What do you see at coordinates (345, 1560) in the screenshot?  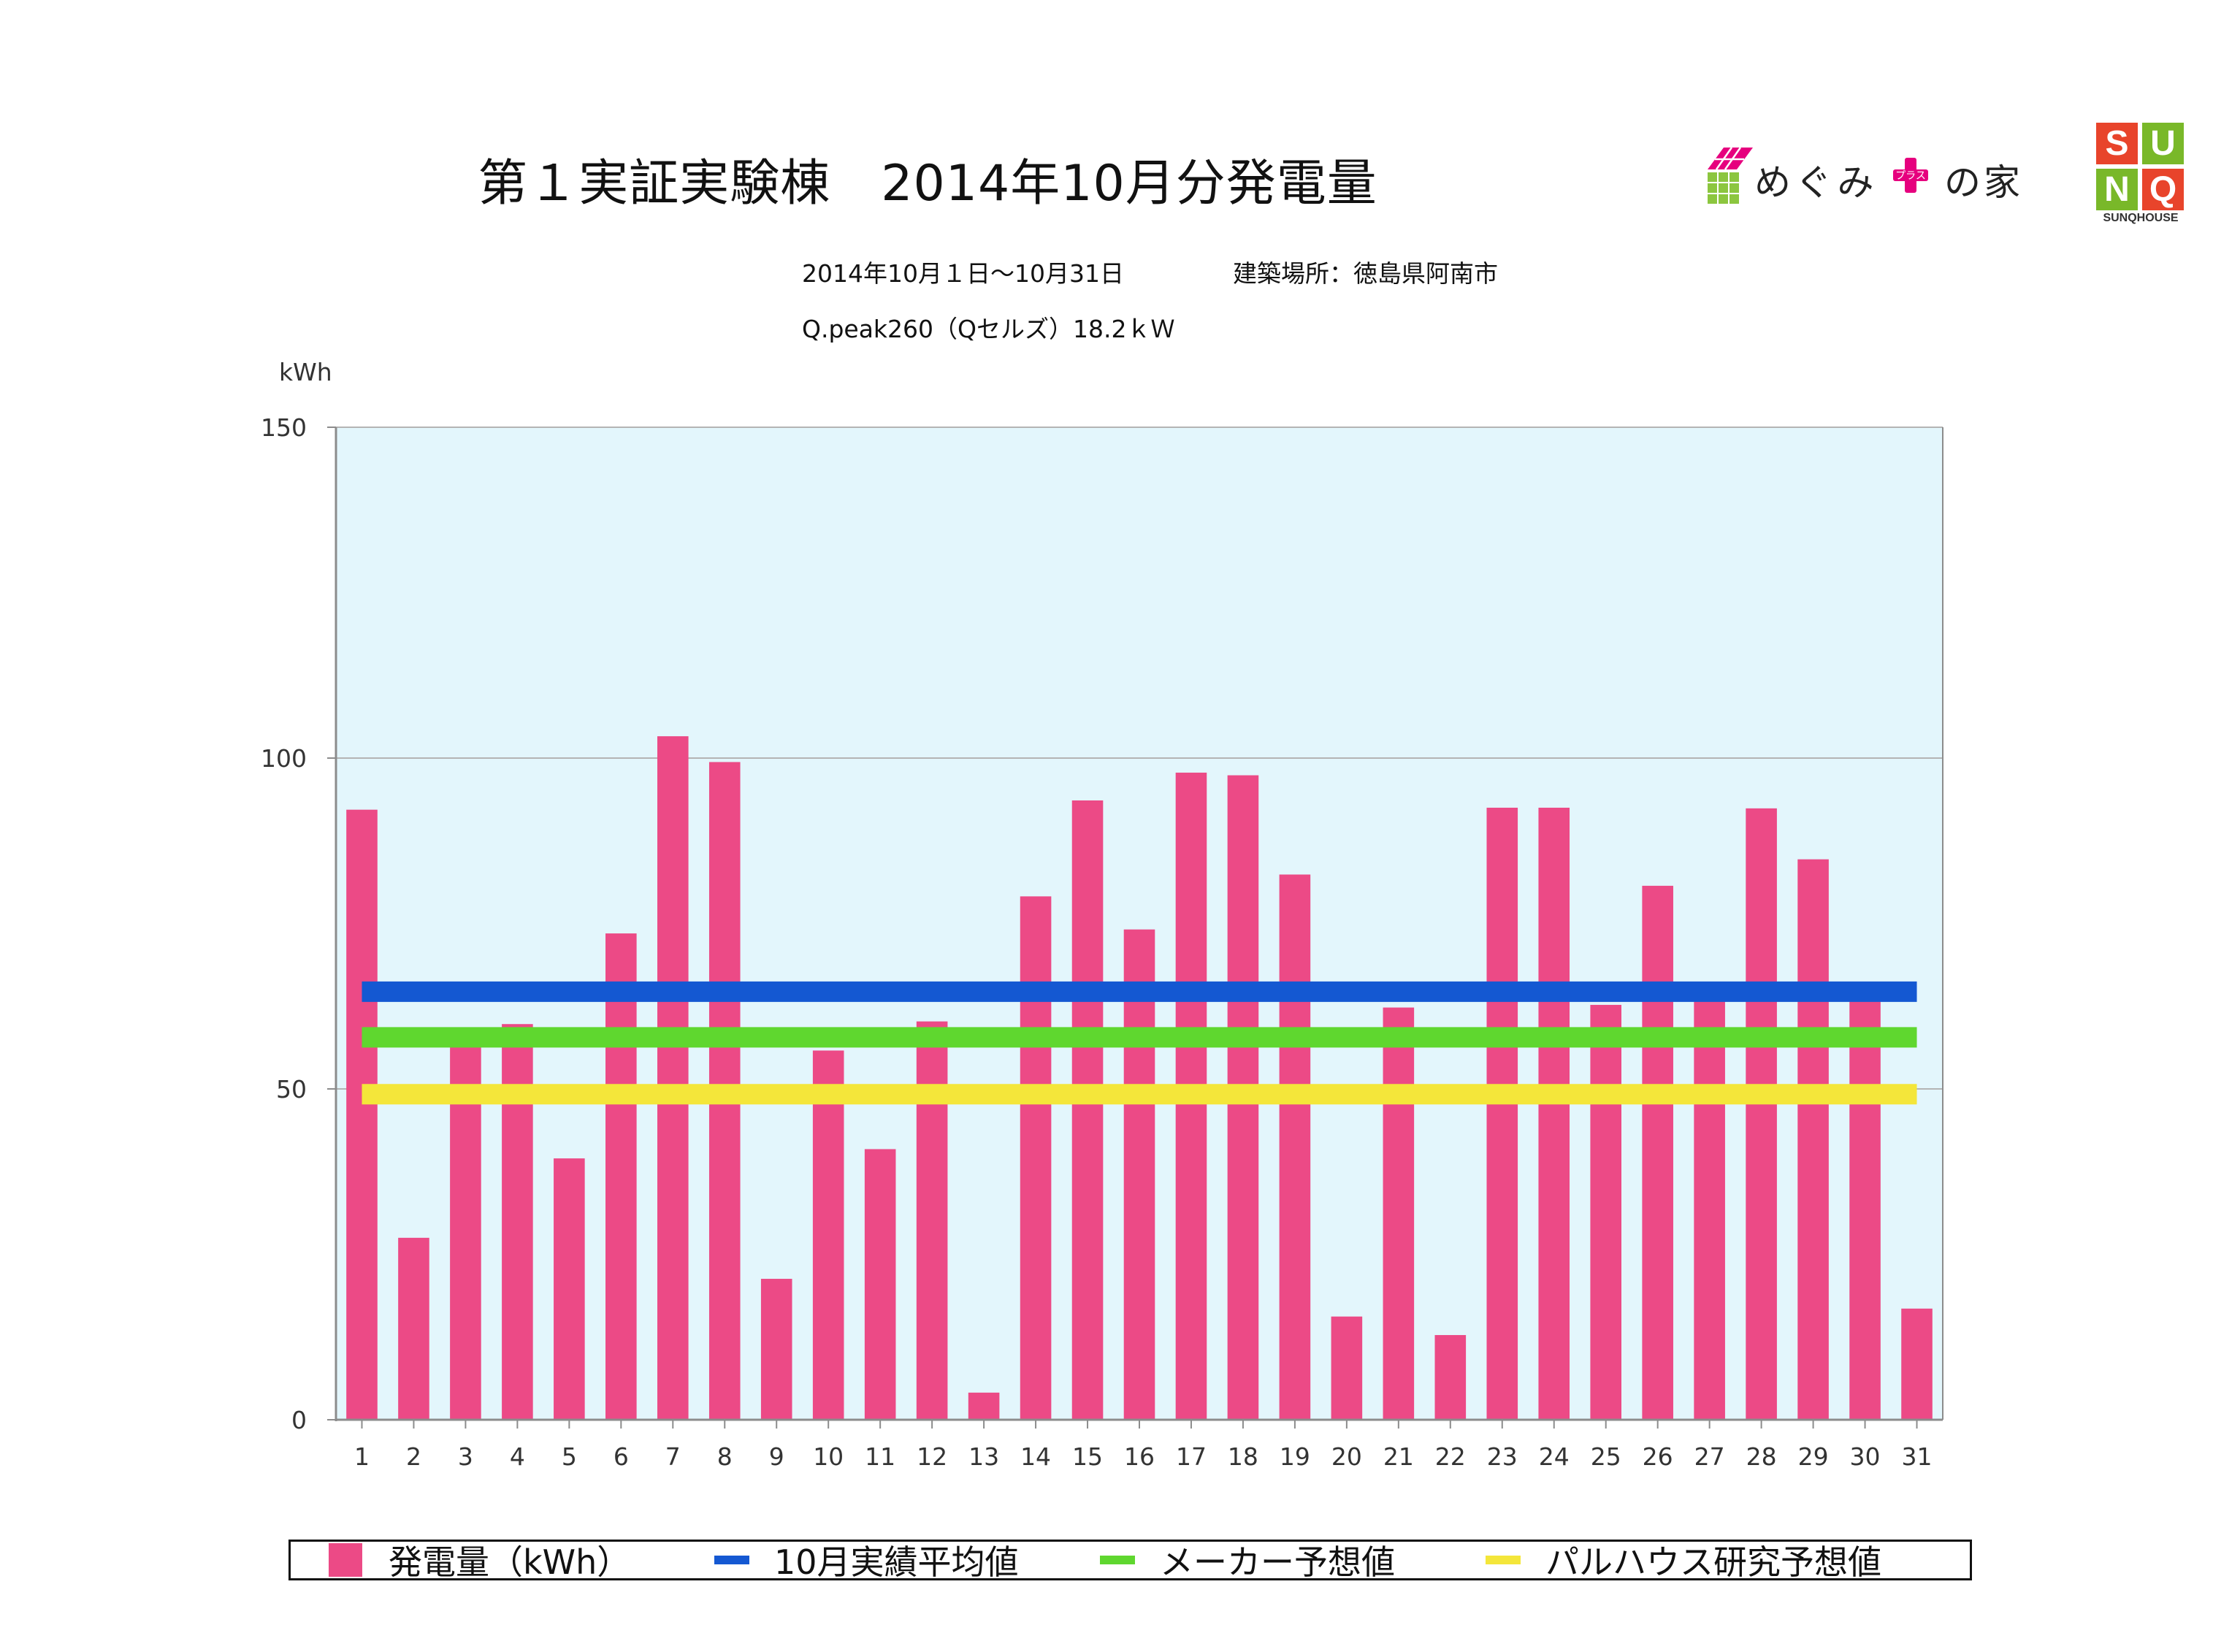 I see `legend-swatch-generation` at bounding box center [345, 1560].